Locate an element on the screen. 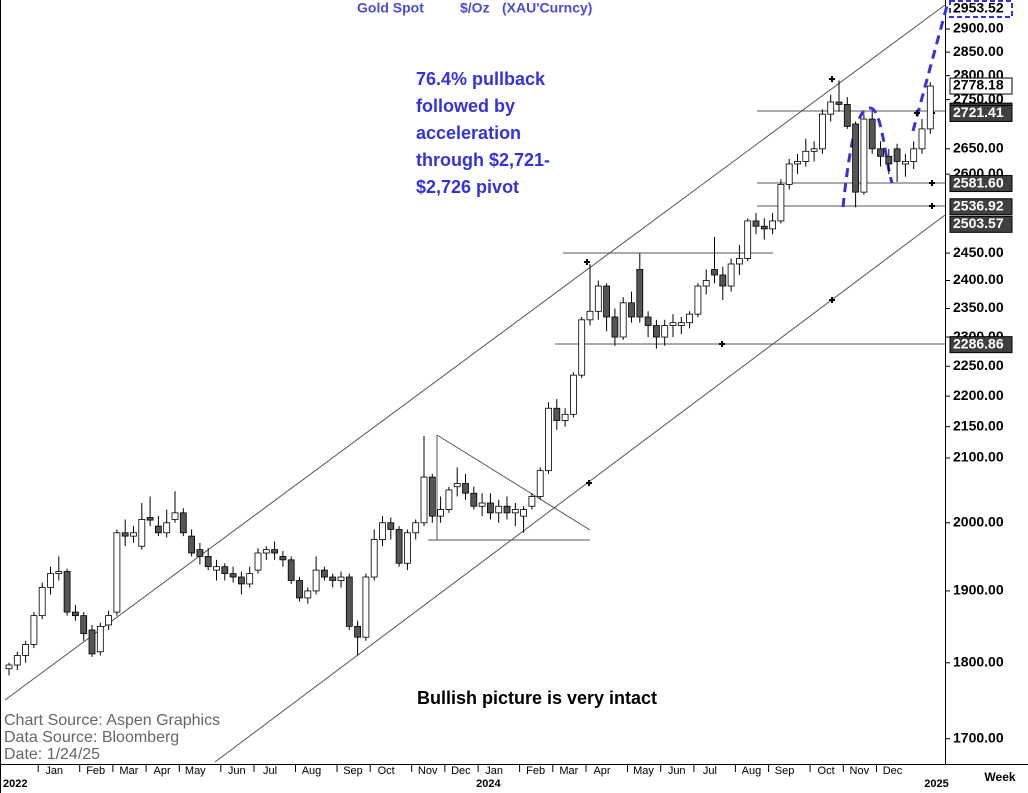  x-tick-label: Feb is located at coordinates (535, 771).